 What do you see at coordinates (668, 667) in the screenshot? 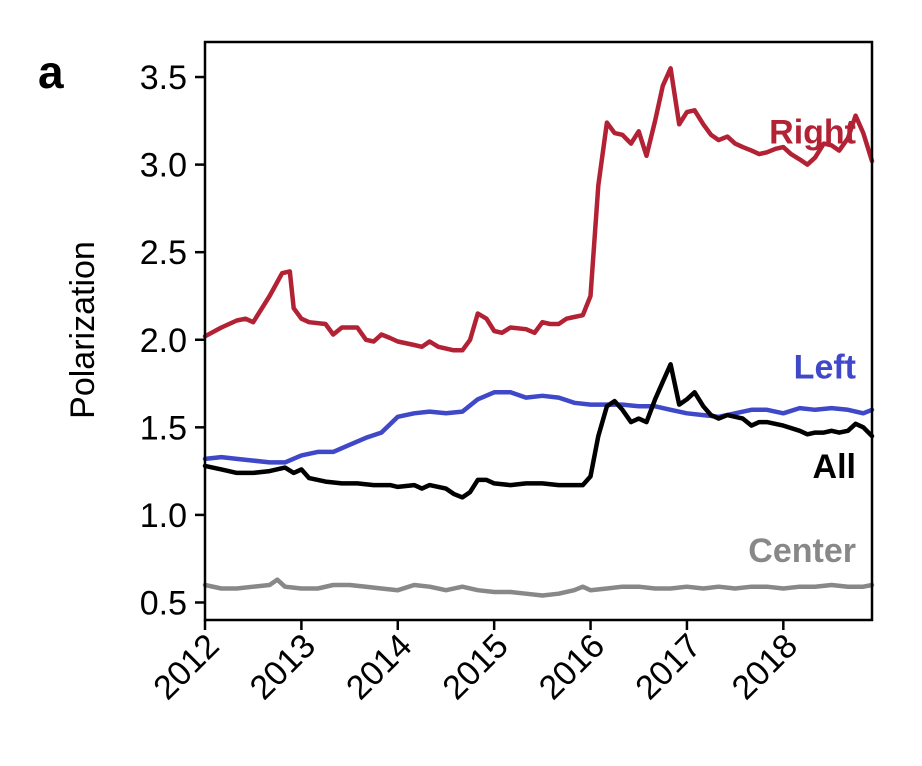
I see `x-tick-label: 2017` at bounding box center [668, 667].